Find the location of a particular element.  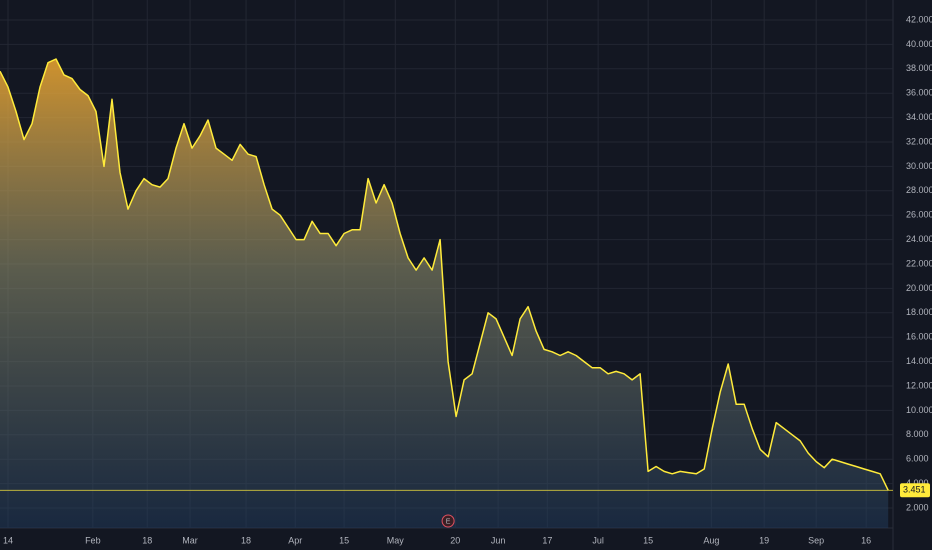

earnings-marker is located at coordinates (448, 521).